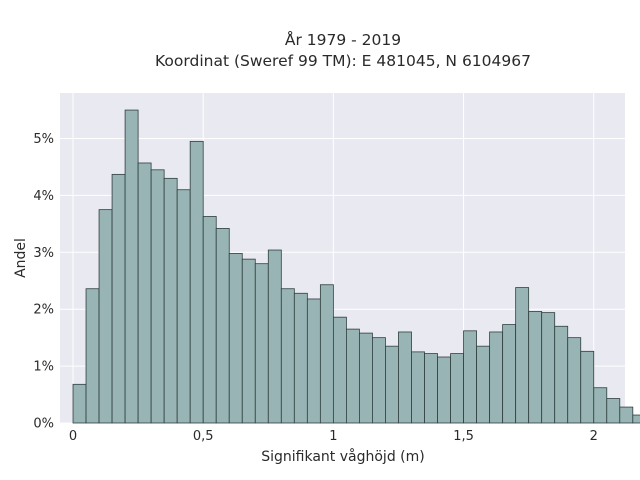 The width and height of the screenshot is (640, 480). What do you see at coordinates (43, 367) in the screenshot?
I see `y-tick-label: 1%` at bounding box center [43, 367].